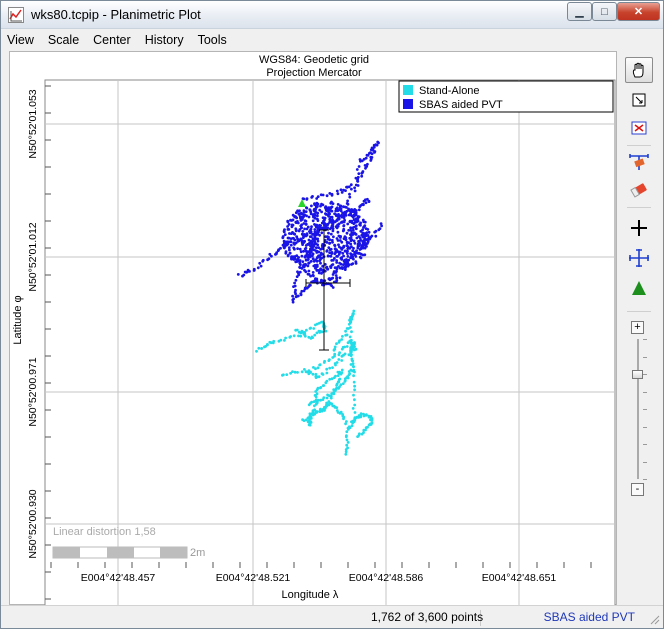  I want to click on maximize-button: □, so click(604, 11).